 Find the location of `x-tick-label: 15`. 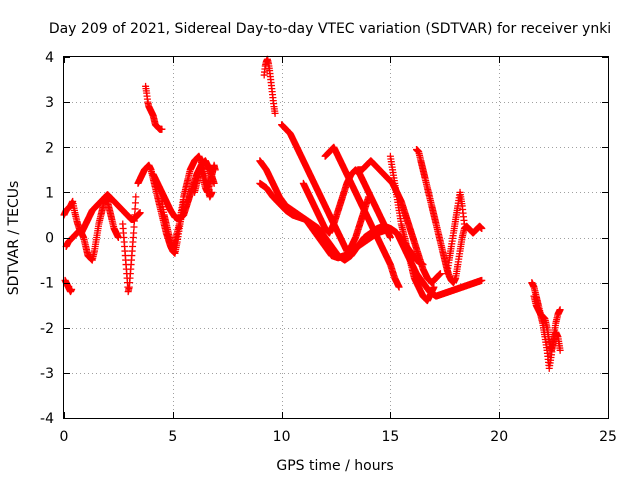

x-tick-label: 15 is located at coordinates (390, 437).